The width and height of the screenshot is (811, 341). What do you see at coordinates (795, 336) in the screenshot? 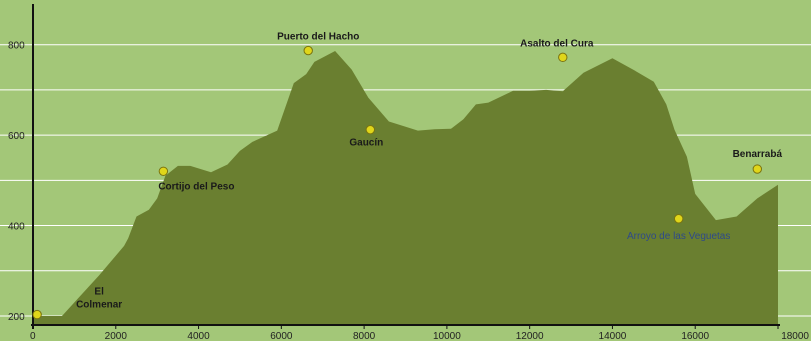
I see `x-tick-label: 18000` at bounding box center [795, 336].